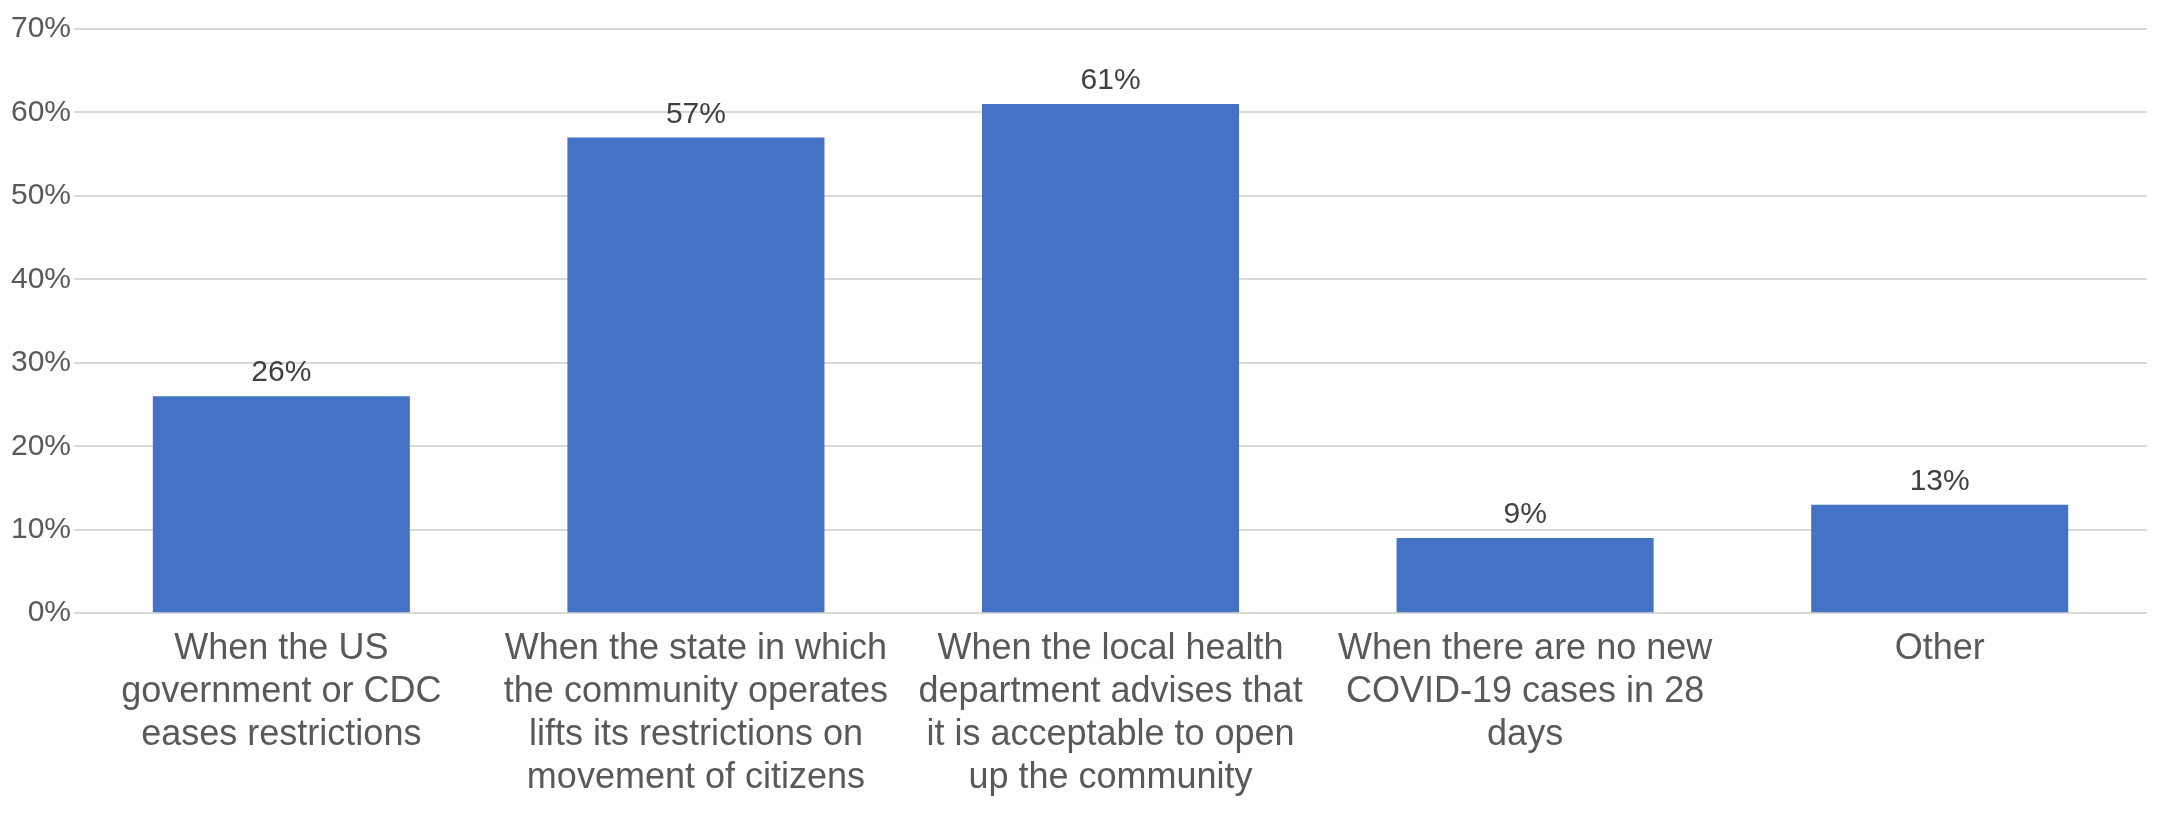 The height and width of the screenshot is (822, 2175). Describe the element at coordinates (41, 444) in the screenshot. I see `y-tick-label: 20%` at that location.